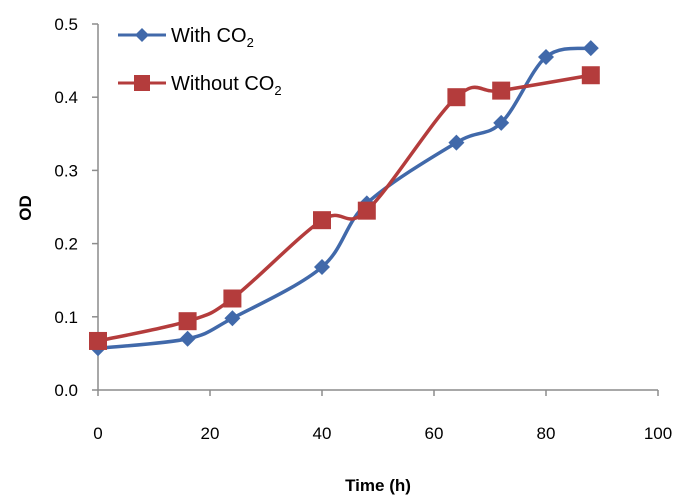 The width and height of the screenshot is (679, 496). Describe the element at coordinates (66, 24) in the screenshot. I see `y-tick-label: 0.5` at that location.